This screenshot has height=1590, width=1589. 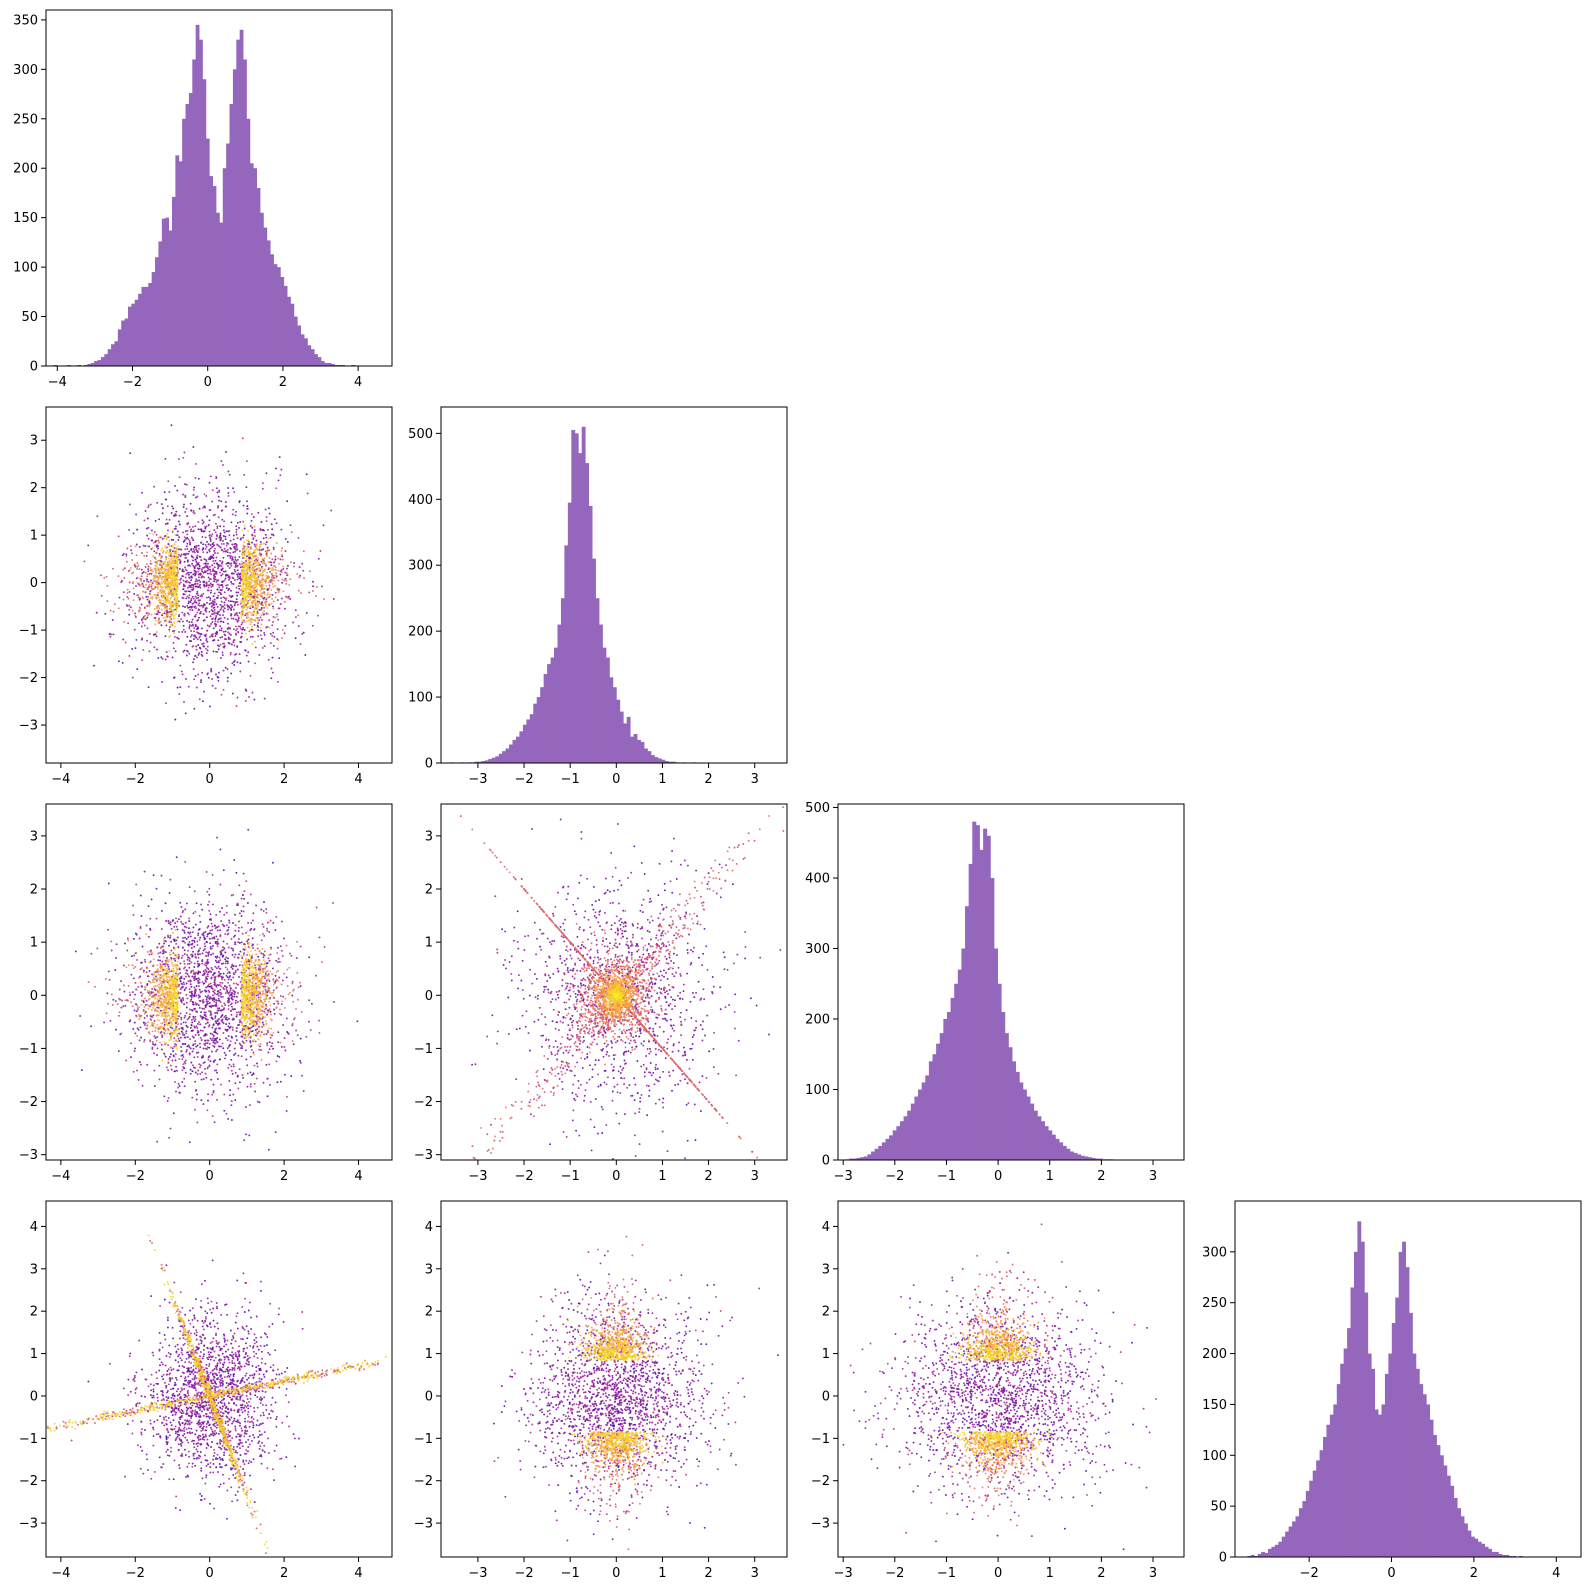 I want to click on histogram-bar, so click(x=652, y=759).